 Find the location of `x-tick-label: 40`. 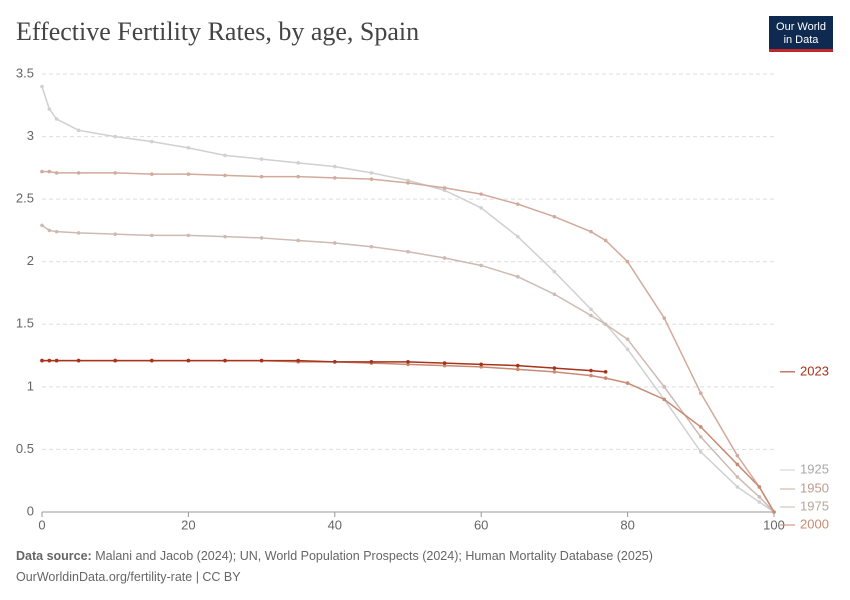

x-tick-label: 40 is located at coordinates (335, 524).